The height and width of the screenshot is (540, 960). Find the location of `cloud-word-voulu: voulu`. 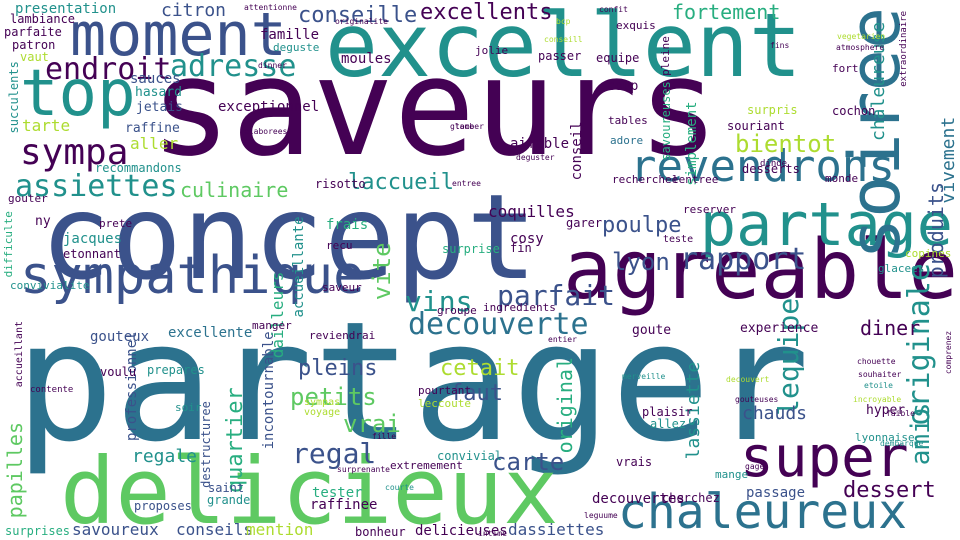

cloud-word-voulu: voulu is located at coordinates (118, 372).